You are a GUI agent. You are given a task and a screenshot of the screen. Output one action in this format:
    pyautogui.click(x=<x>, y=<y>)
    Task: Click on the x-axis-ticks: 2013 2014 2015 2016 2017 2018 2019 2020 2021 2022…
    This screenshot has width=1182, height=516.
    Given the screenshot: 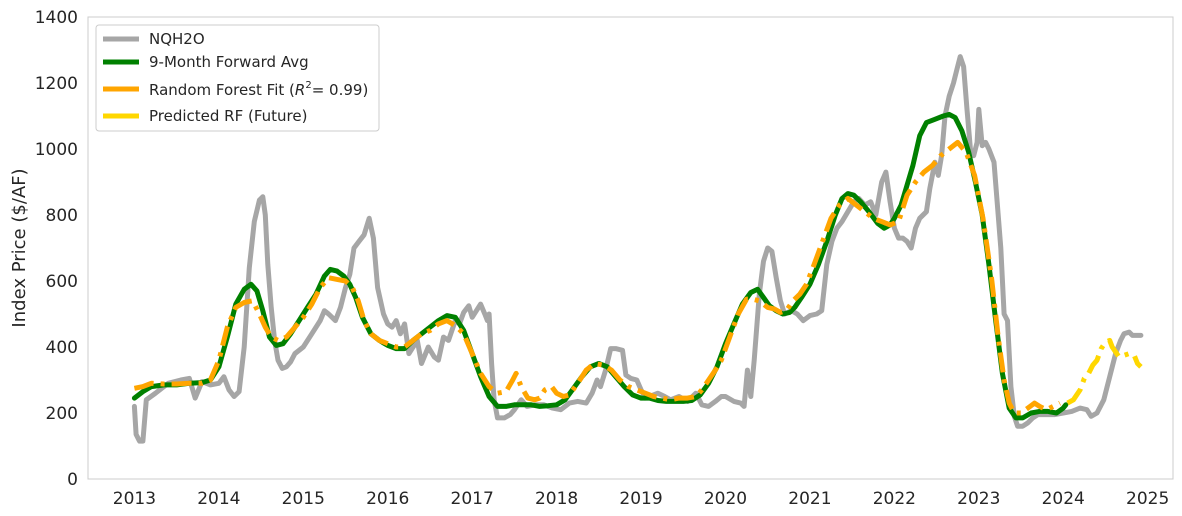 What is the action you would take?
    pyautogui.click(x=641, y=499)
    